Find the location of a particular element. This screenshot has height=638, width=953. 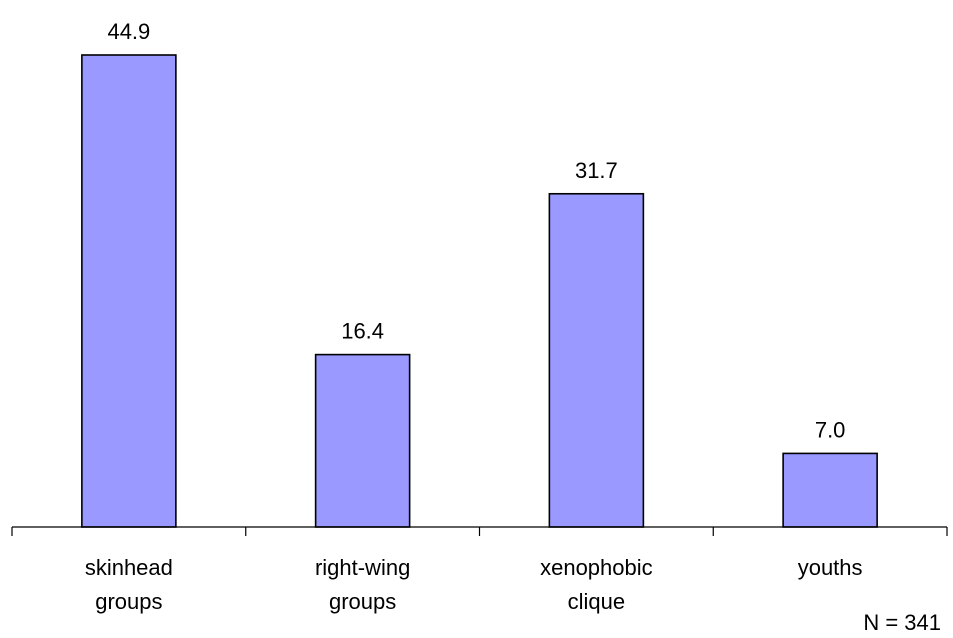

category-label: xenophobic is located at coordinates (596, 567).